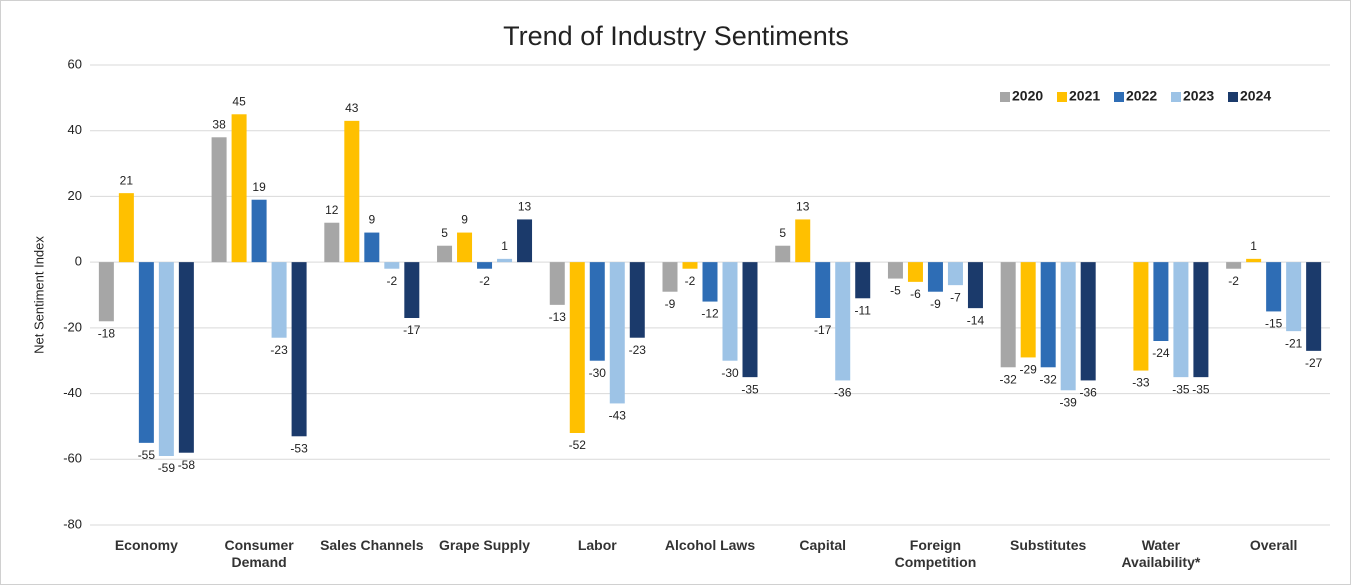 The height and width of the screenshot is (585, 1351). I want to click on x-tick-label: Foreign Competition, so click(935, 553).